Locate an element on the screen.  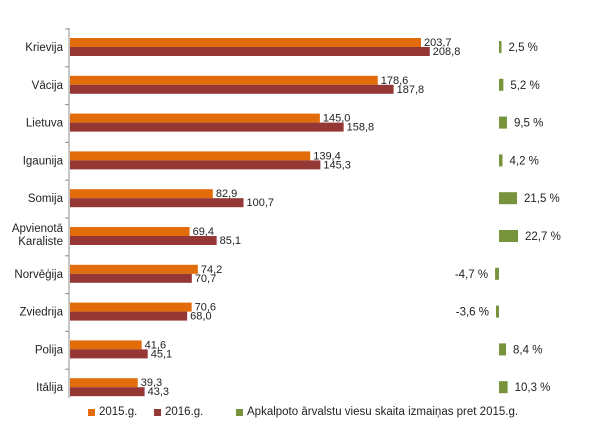
bar-value-label: 45,1 is located at coordinates (161, 354).